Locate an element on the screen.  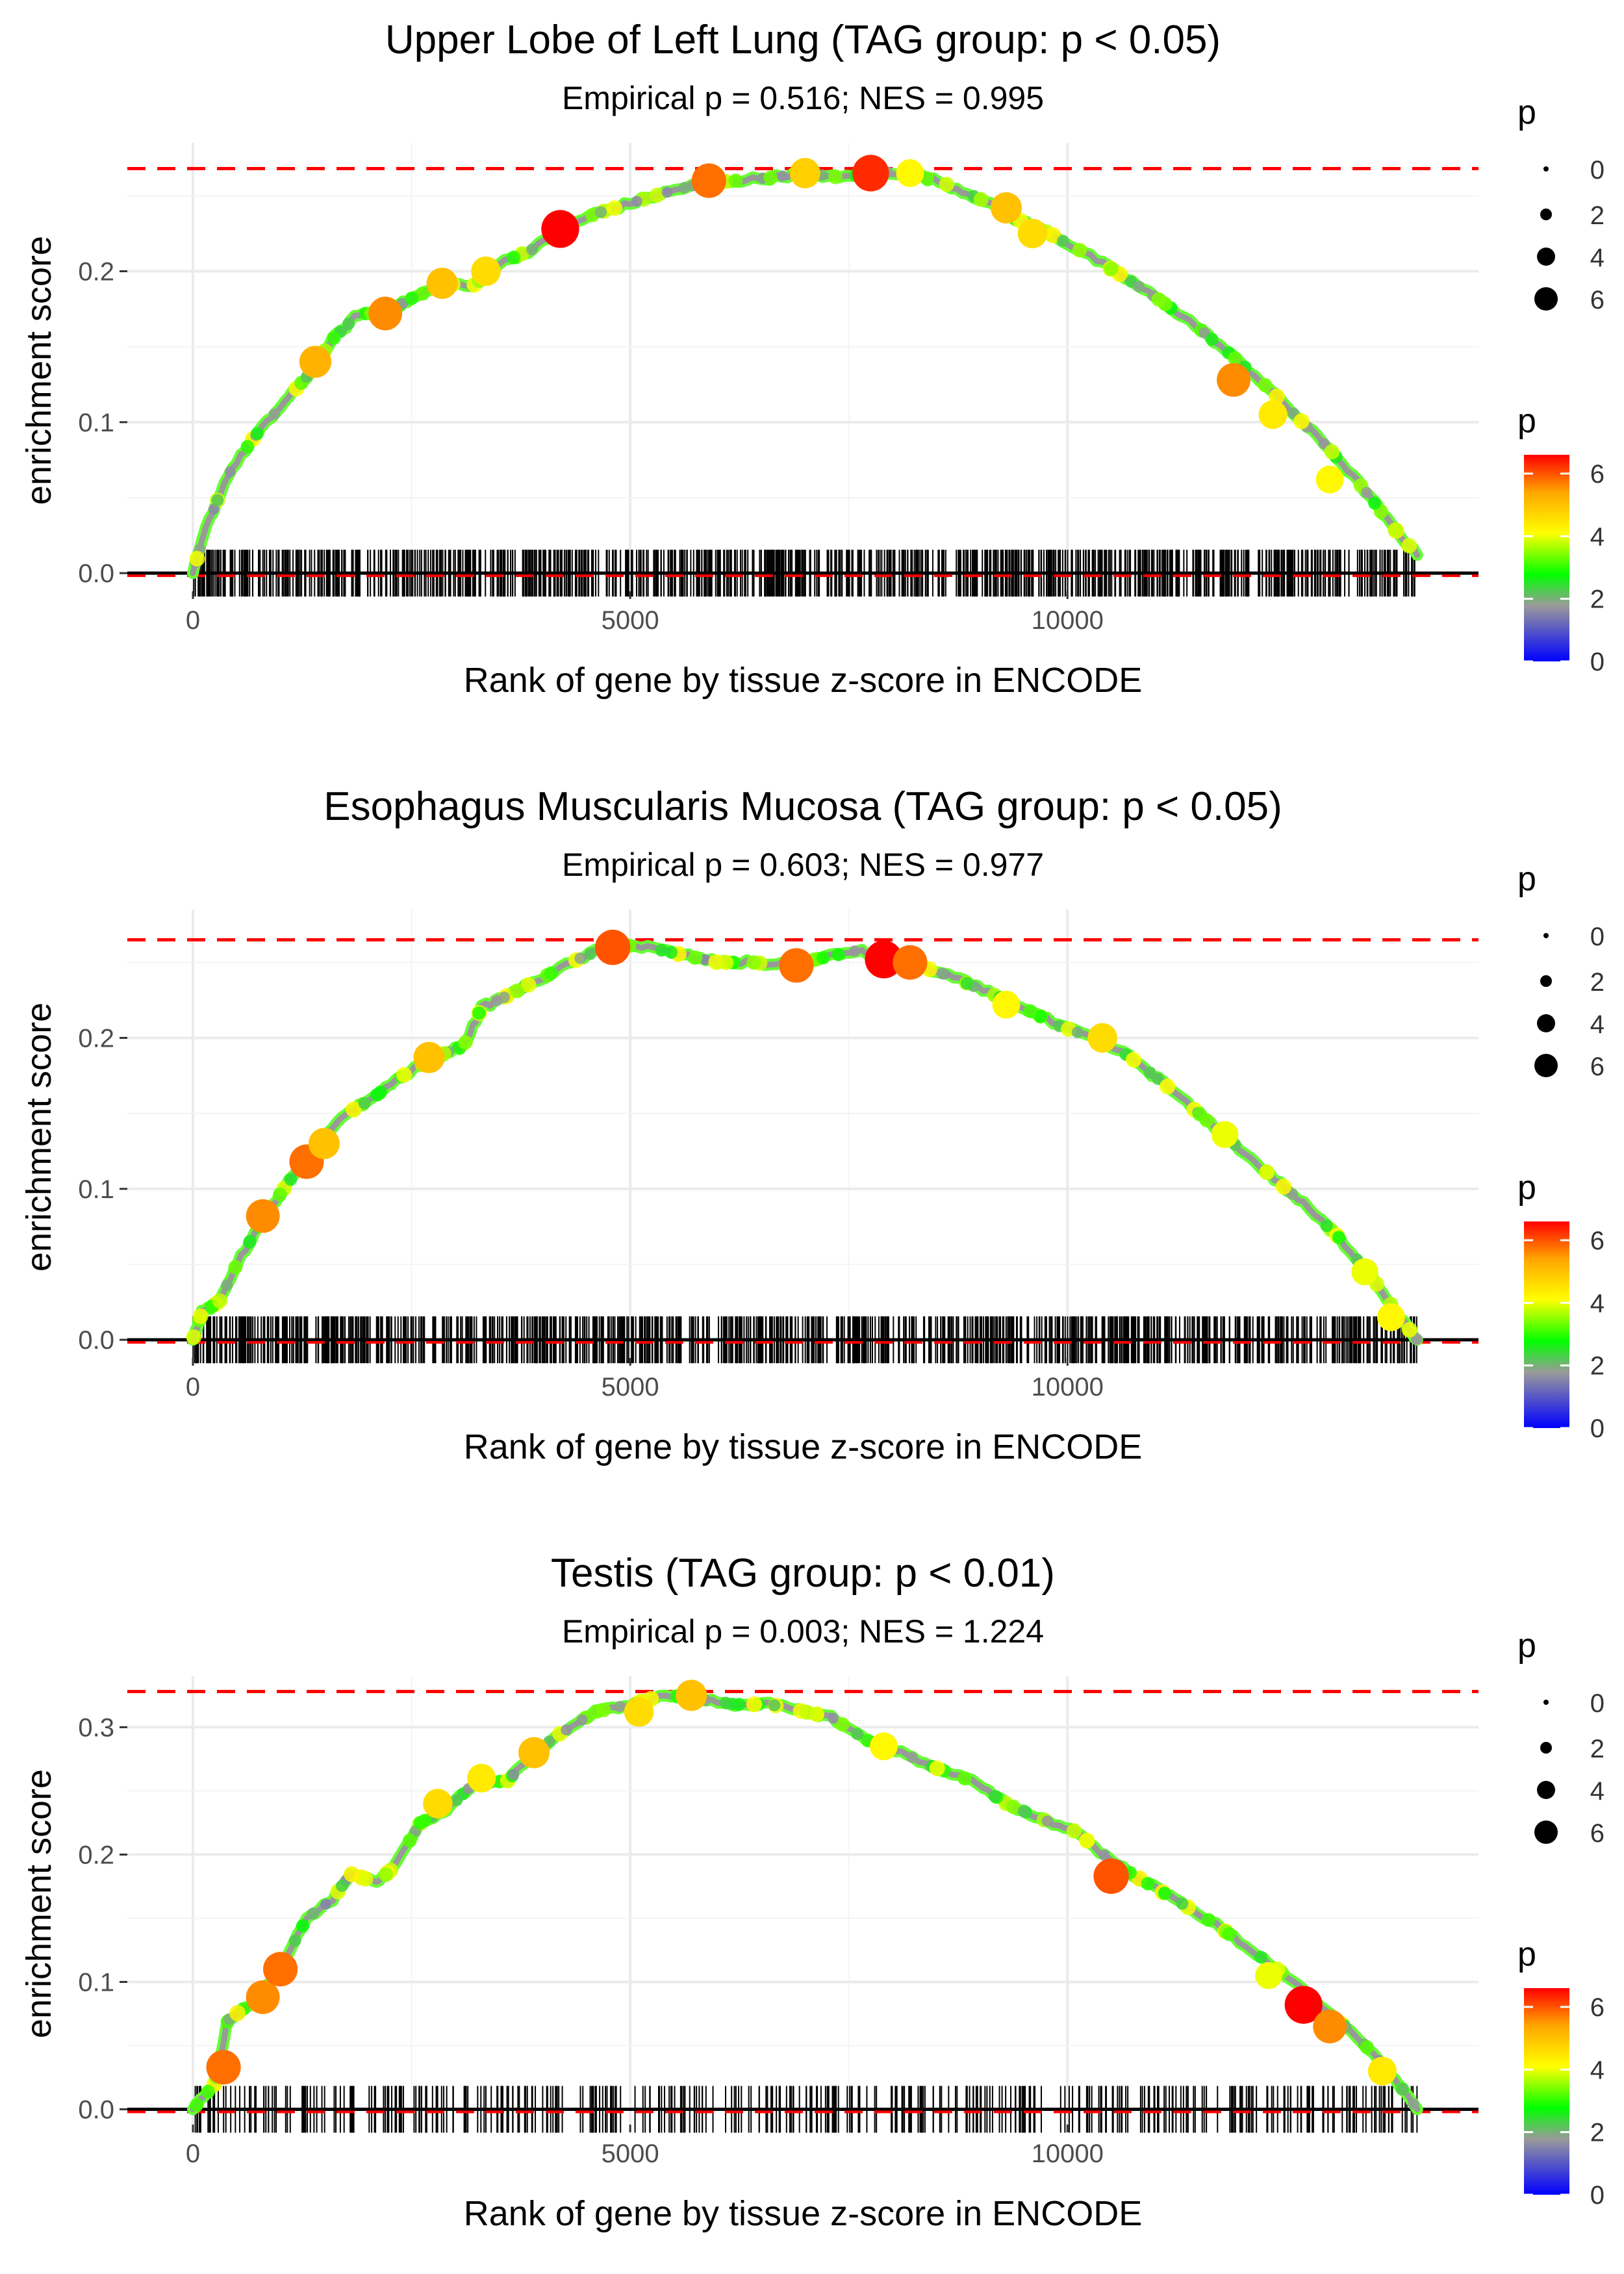
y-tick-label: 0.2 is located at coordinates (96, 271).